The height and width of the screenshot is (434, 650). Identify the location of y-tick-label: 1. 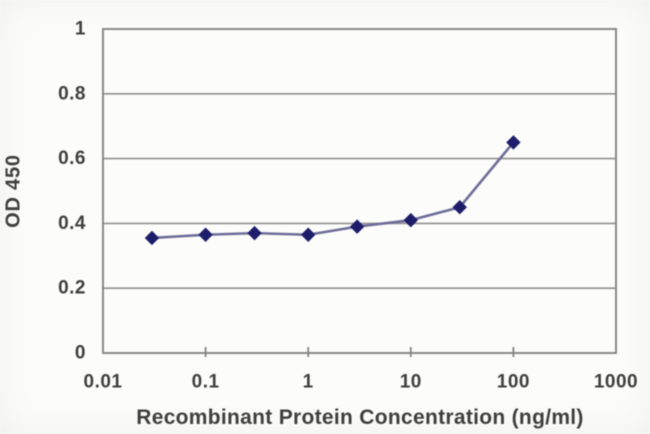
(80, 29).